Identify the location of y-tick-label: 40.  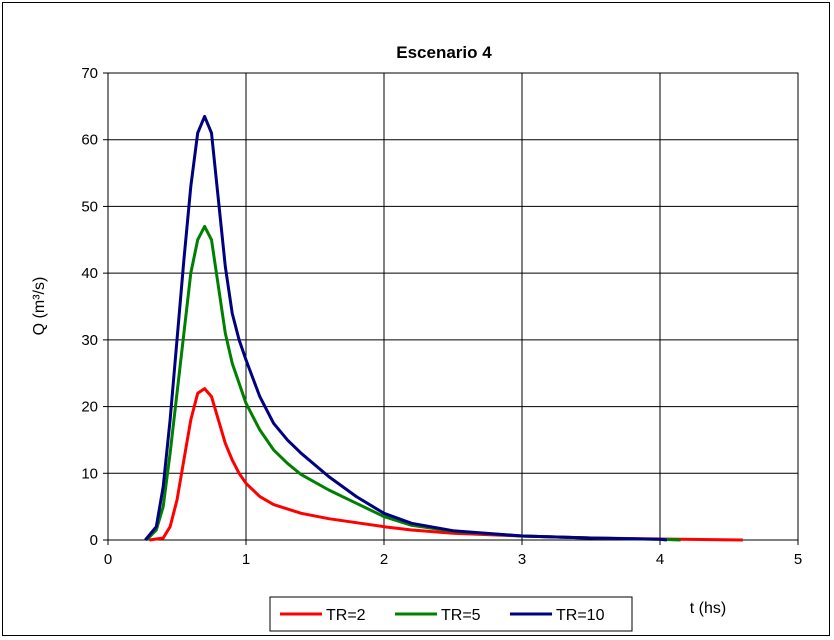
(89, 273).